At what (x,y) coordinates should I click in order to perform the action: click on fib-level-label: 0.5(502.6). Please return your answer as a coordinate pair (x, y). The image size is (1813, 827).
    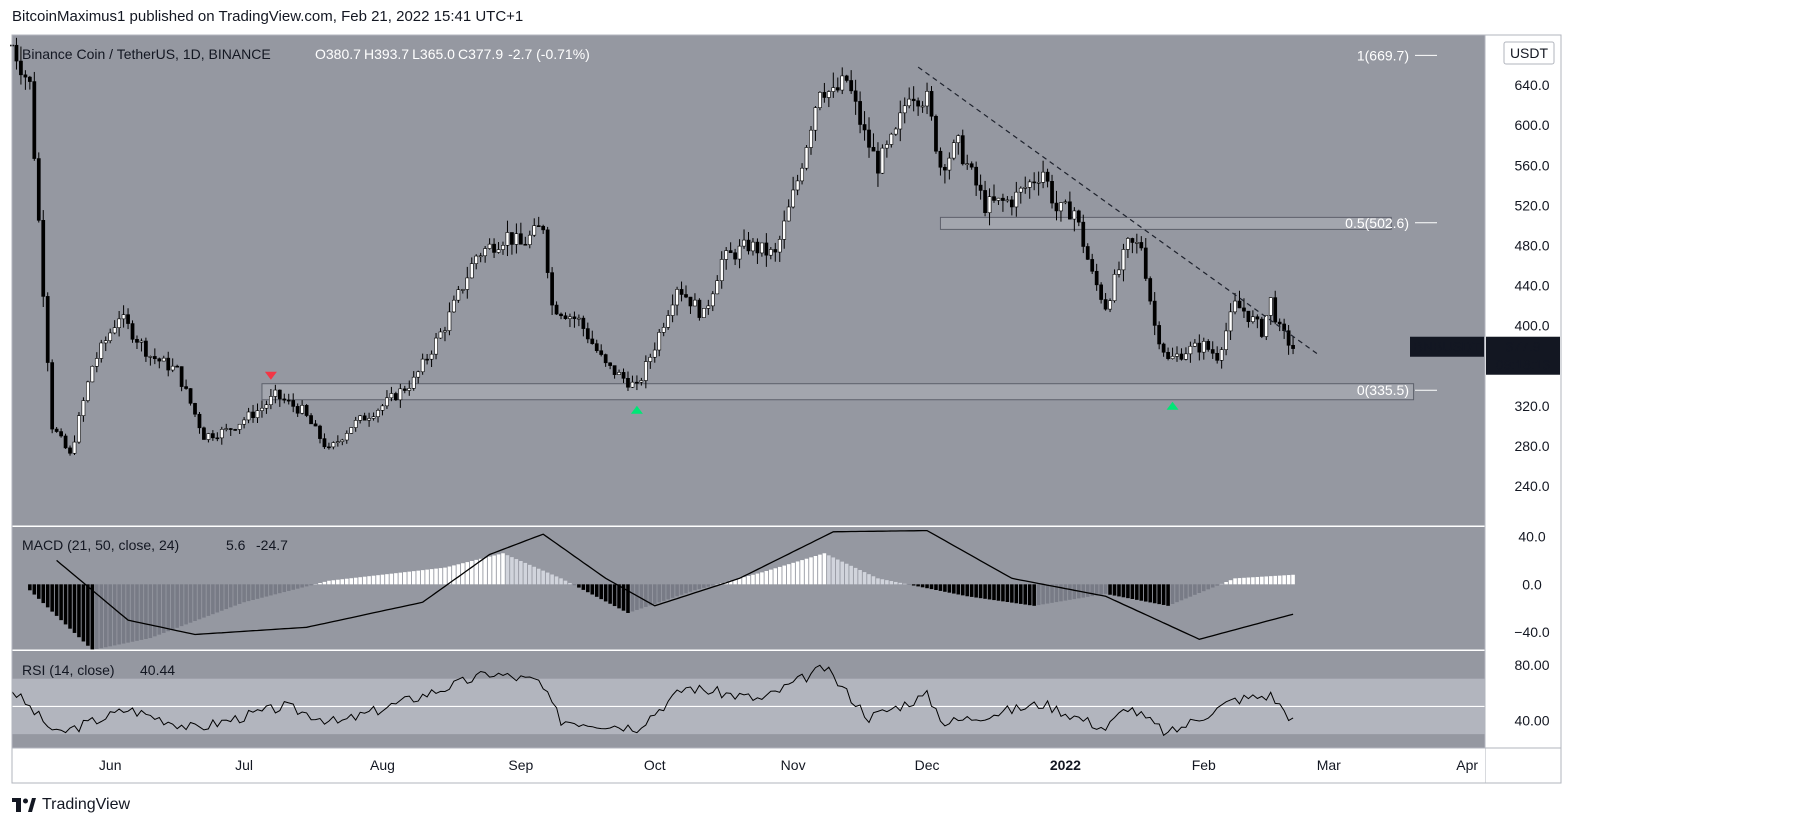
    Looking at the image, I should click on (1377, 223).